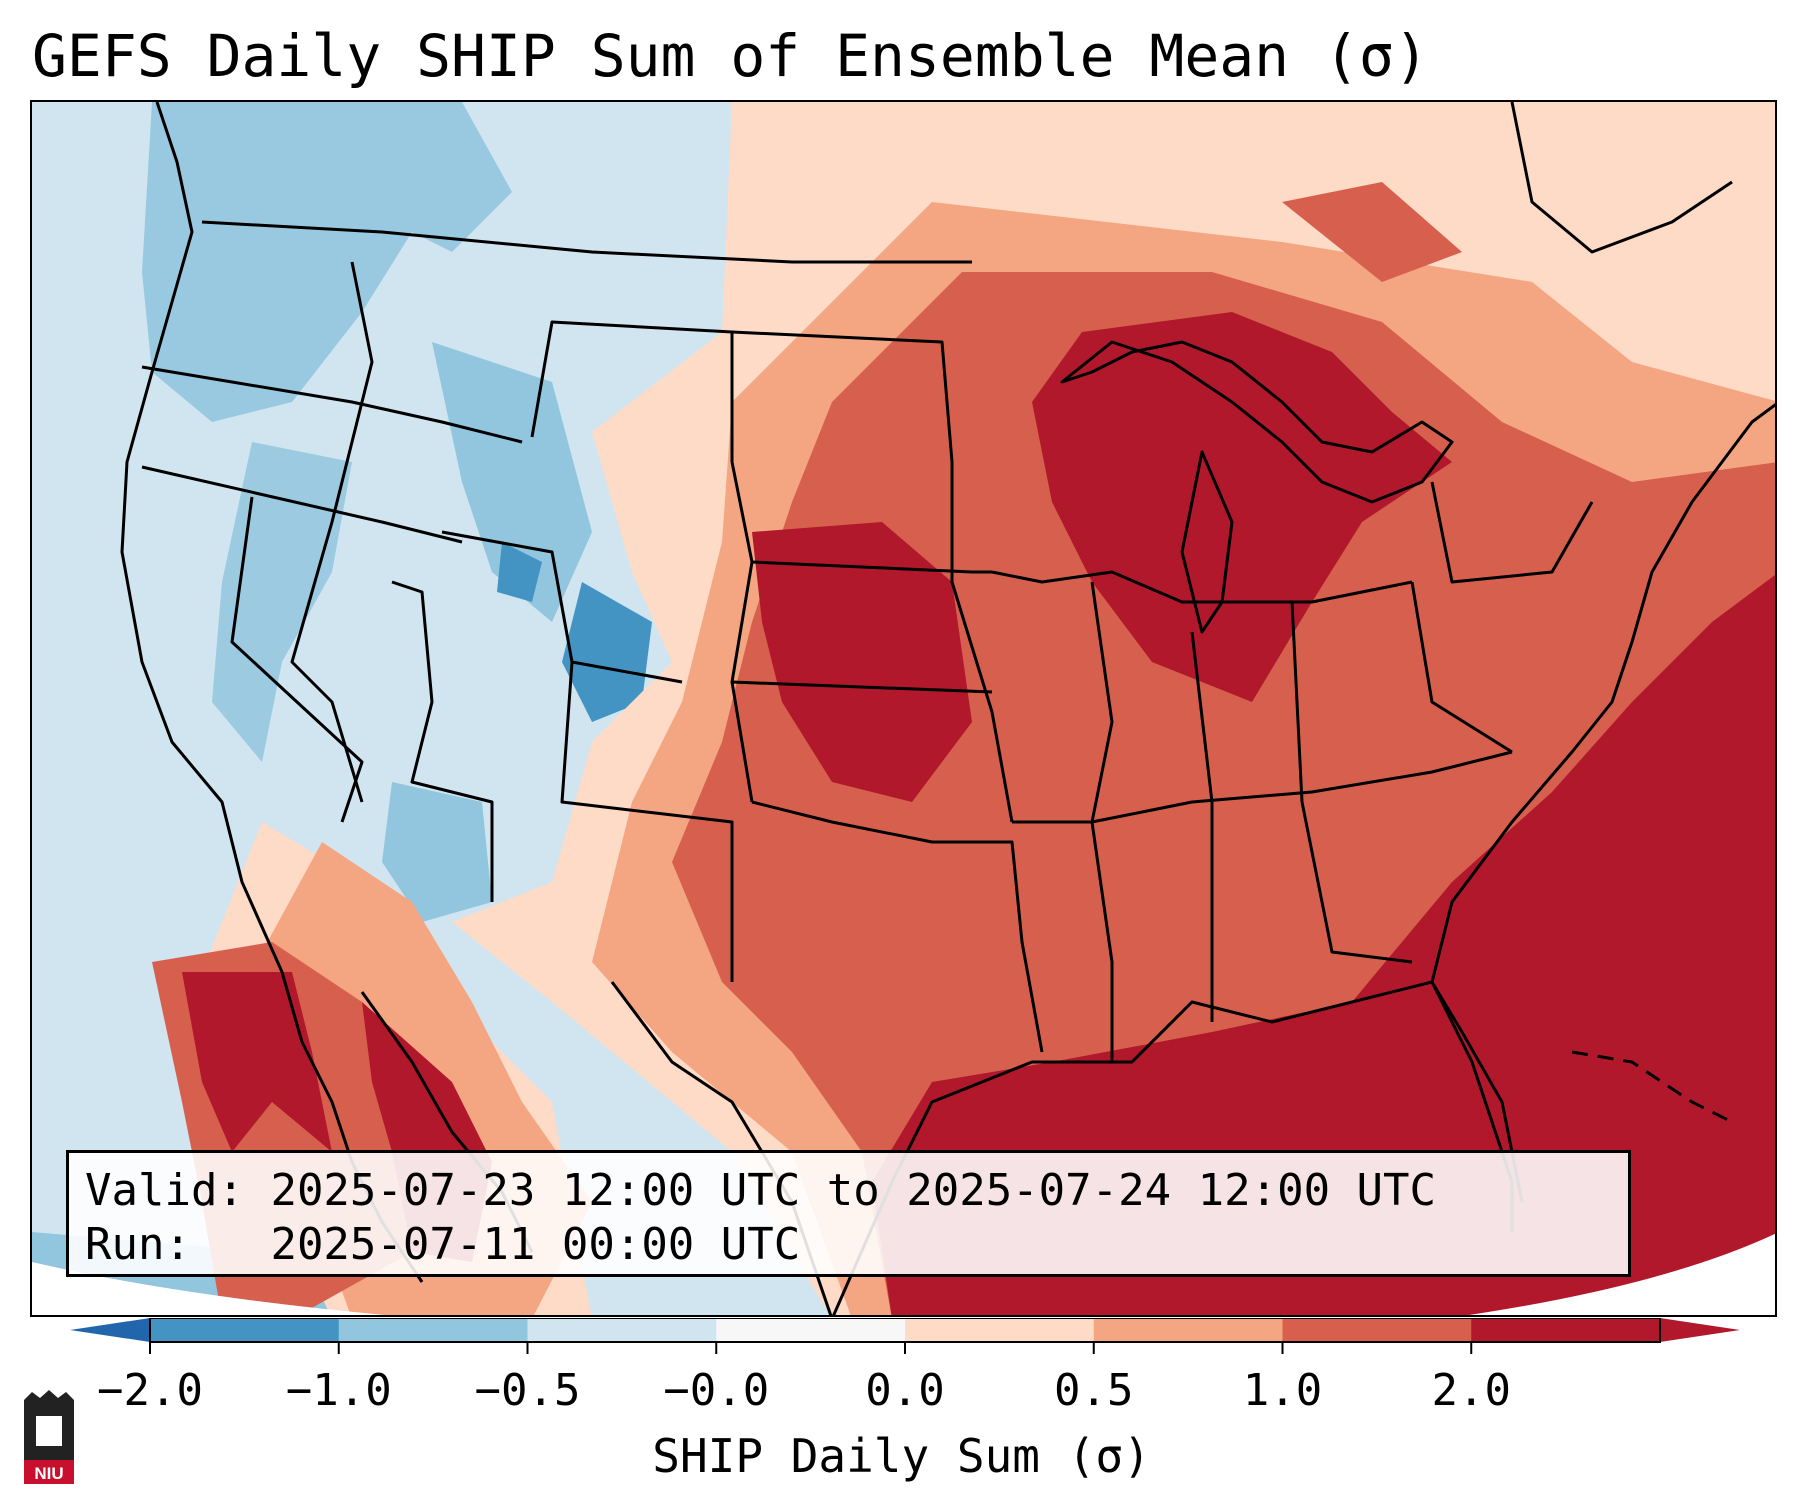 This screenshot has height=1506, width=1803. Describe the element at coordinates (607, 652) in the screenshot. I see `anomaly-region-colorado-peak` at that location.